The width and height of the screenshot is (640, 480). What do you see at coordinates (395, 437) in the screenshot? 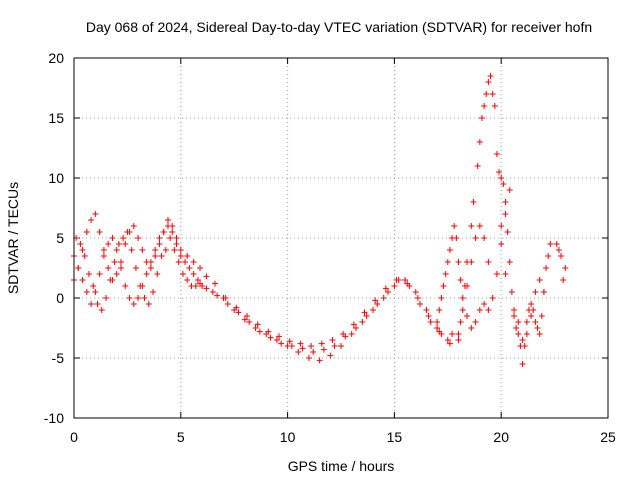
I see `x-tick-label: 15` at bounding box center [395, 437].